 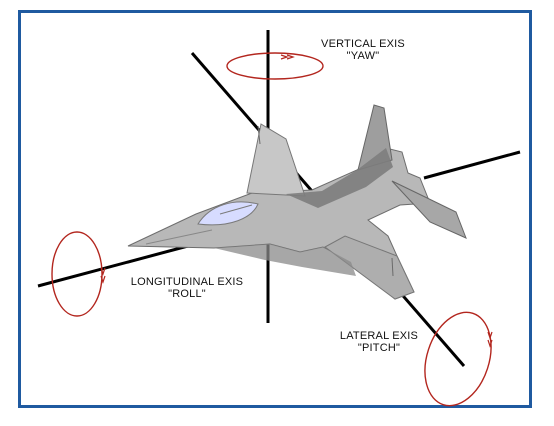 I want to click on yaw-axis-label: VERTICAL EXIS "YAW", so click(x=363, y=50).